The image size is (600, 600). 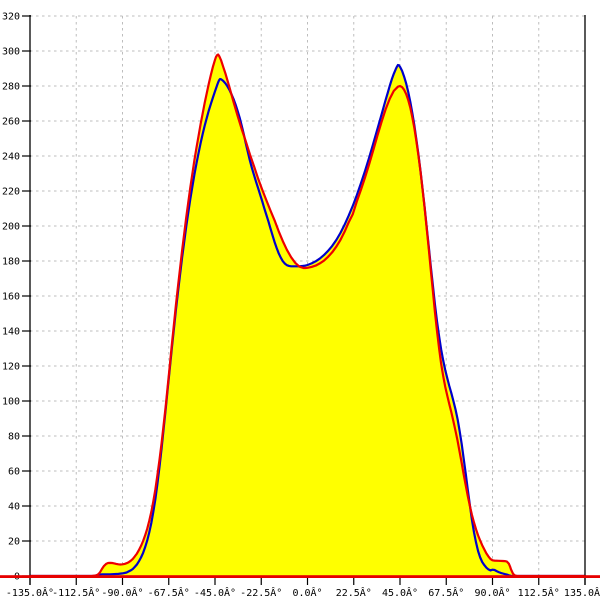 I want to click on y-tick-label: 280, so click(x=11, y=87).